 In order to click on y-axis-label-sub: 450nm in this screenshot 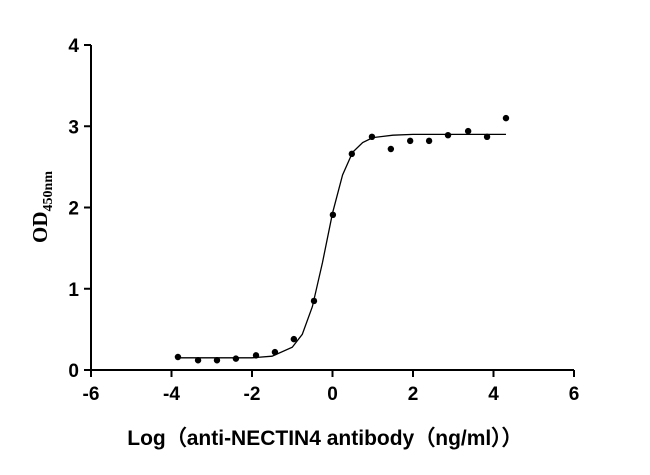, I will do `click(48, 191)`.